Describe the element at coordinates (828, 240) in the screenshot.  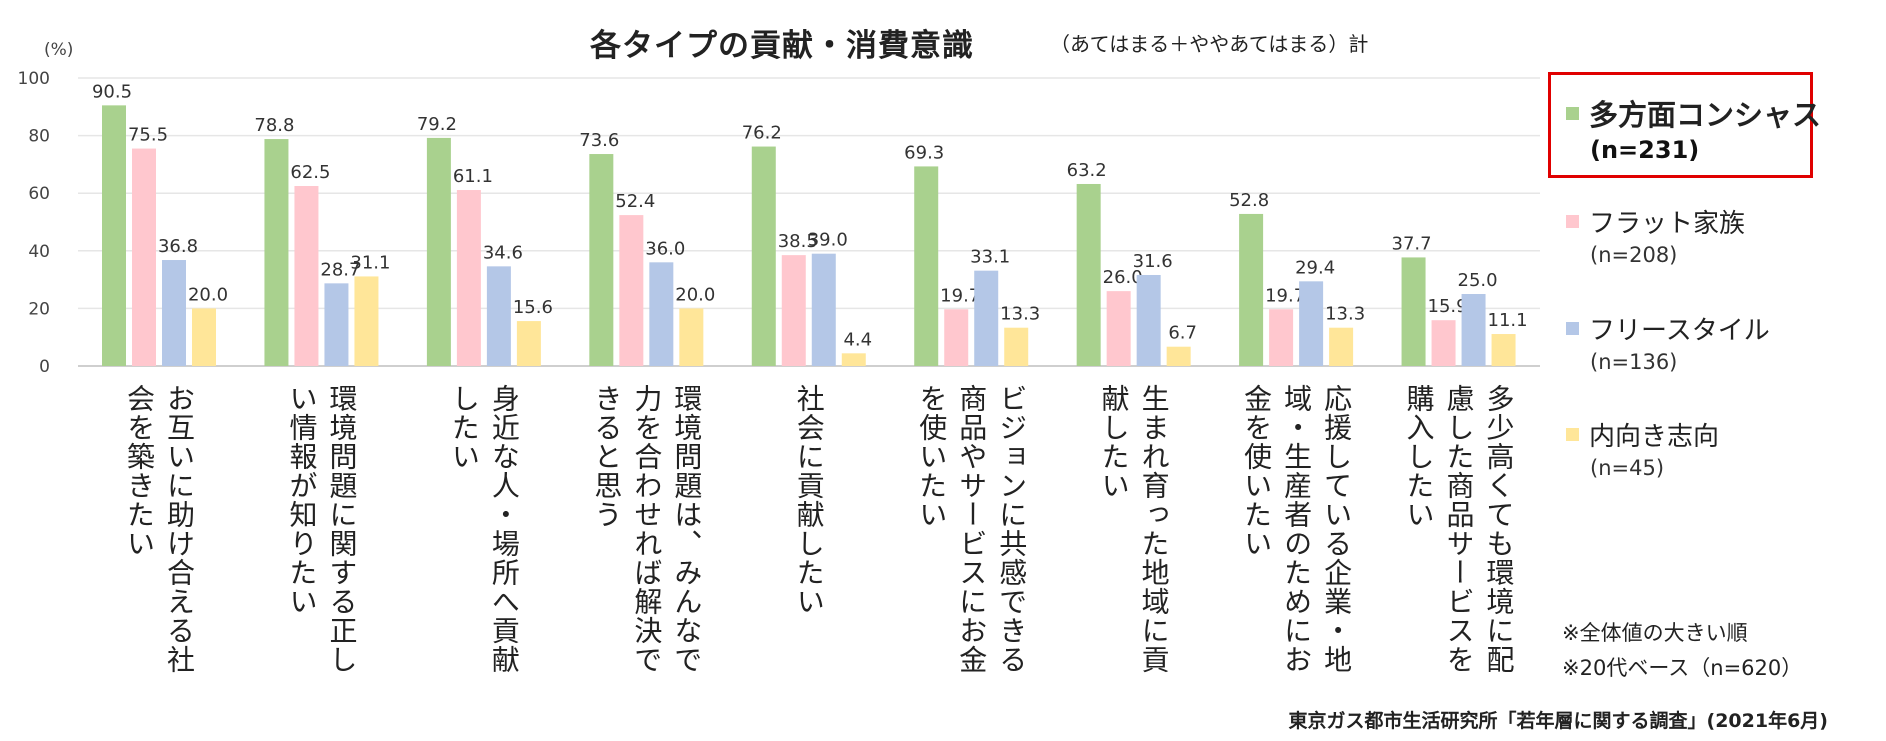
I see `data-label: 39.0` at that location.